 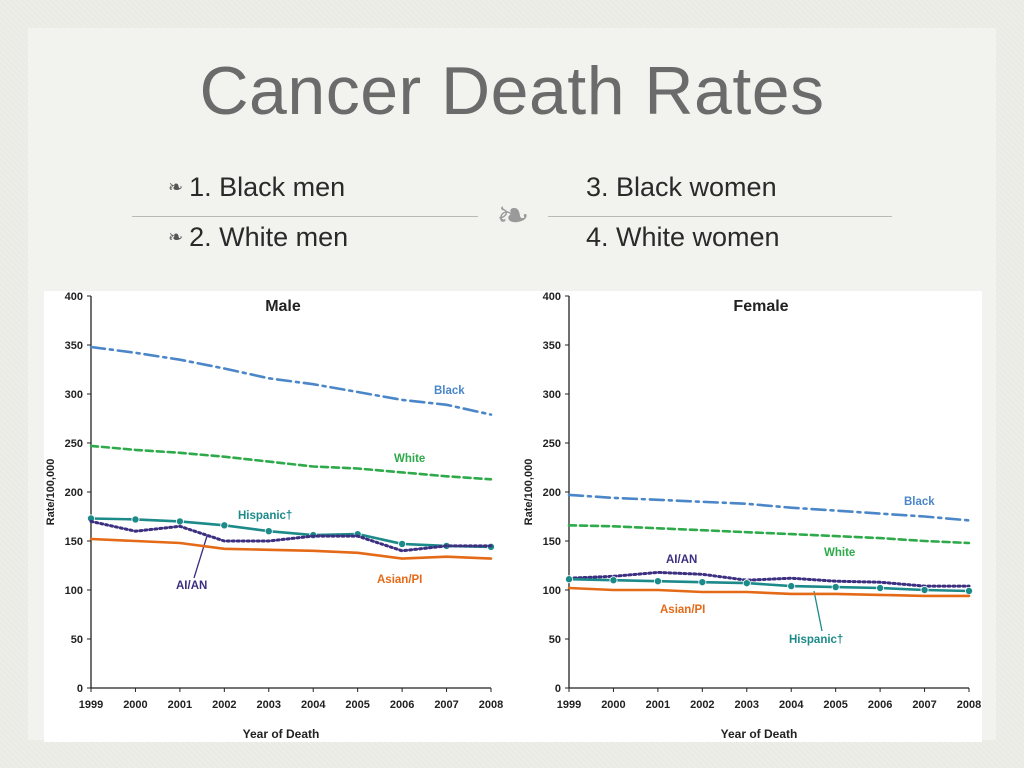 What do you see at coordinates (269, 237) in the screenshot?
I see `bullet-text: 2. White men` at bounding box center [269, 237].